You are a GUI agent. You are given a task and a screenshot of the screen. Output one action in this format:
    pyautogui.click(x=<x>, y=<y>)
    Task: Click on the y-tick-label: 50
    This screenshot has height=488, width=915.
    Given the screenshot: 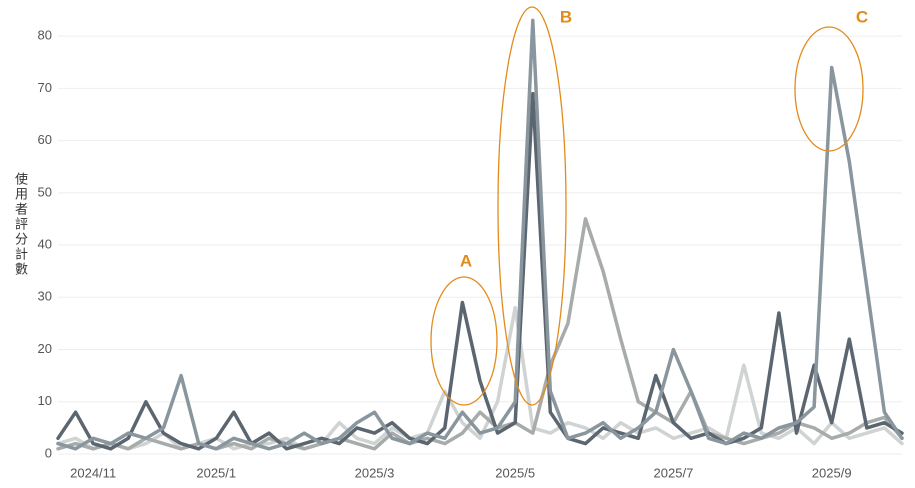 What is the action you would take?
    pyautogui.click(x=45, y=191)
    